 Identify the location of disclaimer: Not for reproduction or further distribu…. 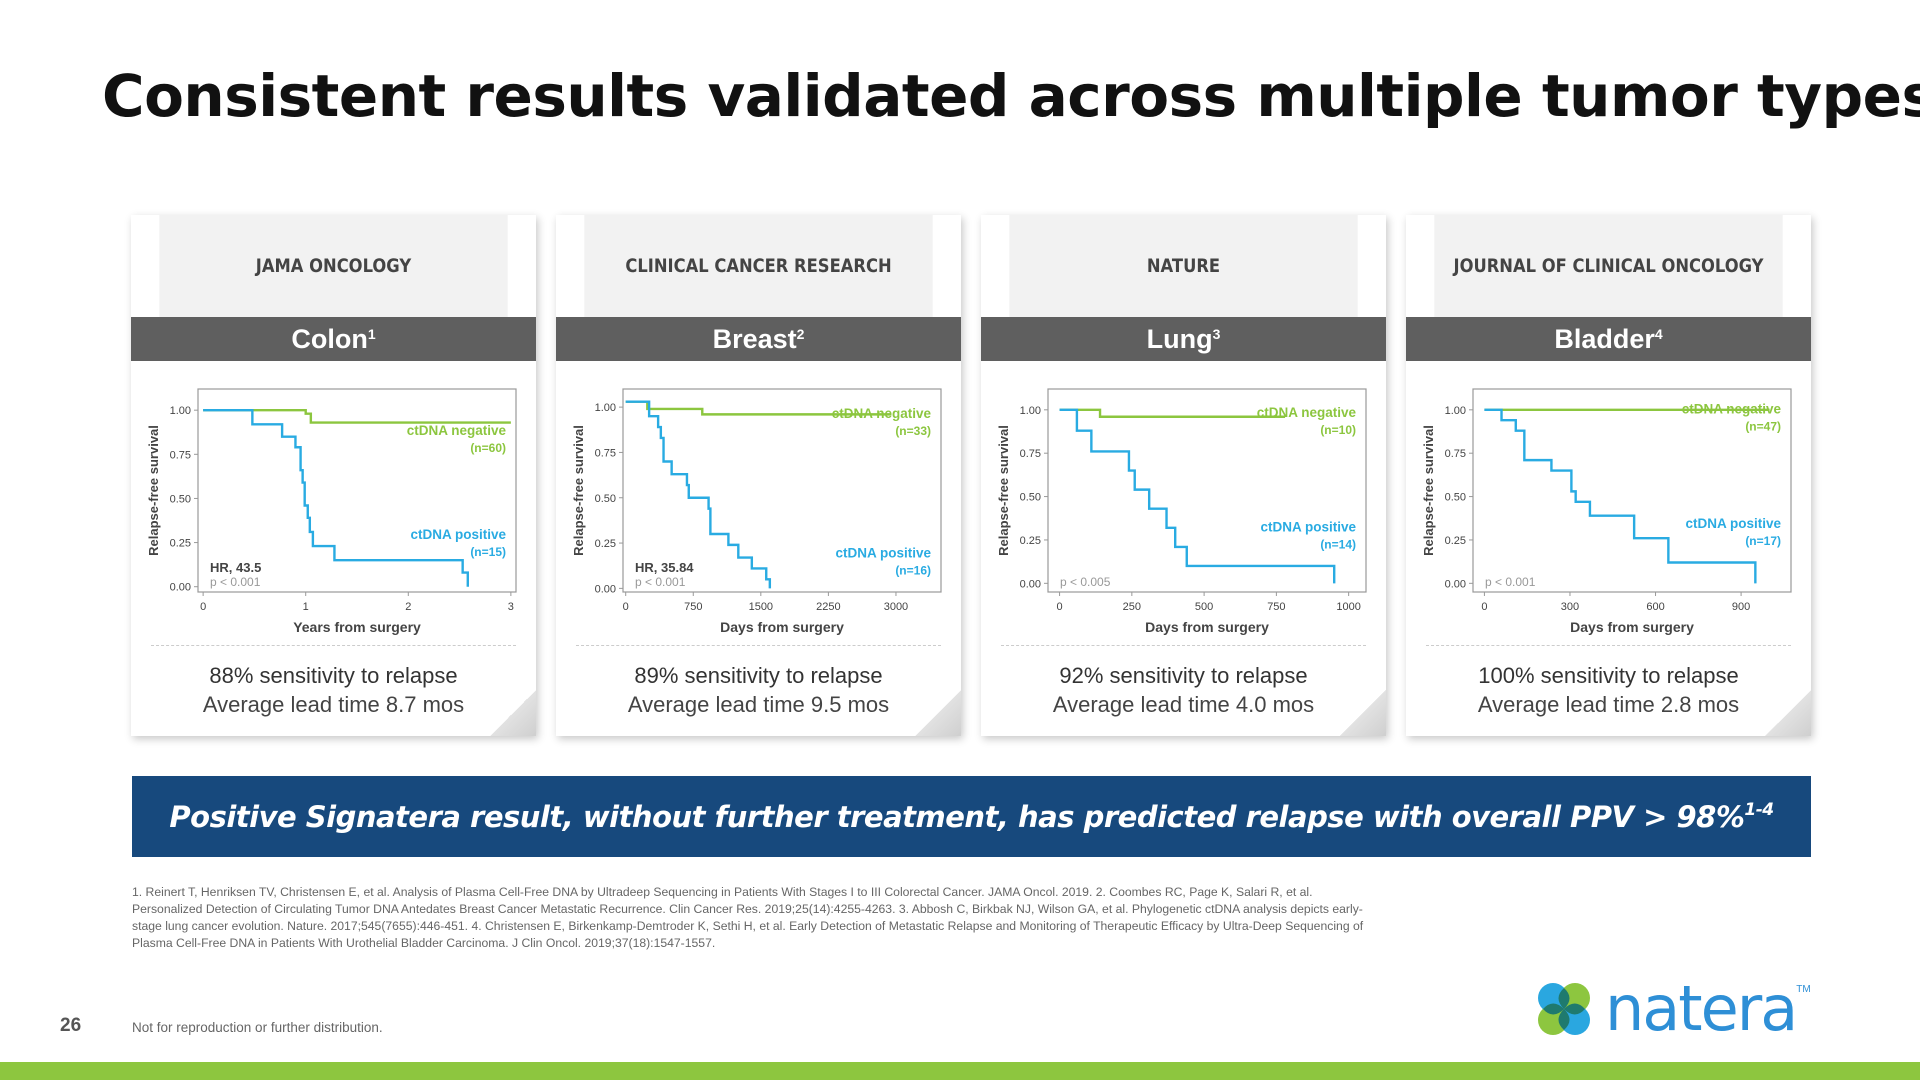
(257, 1027).